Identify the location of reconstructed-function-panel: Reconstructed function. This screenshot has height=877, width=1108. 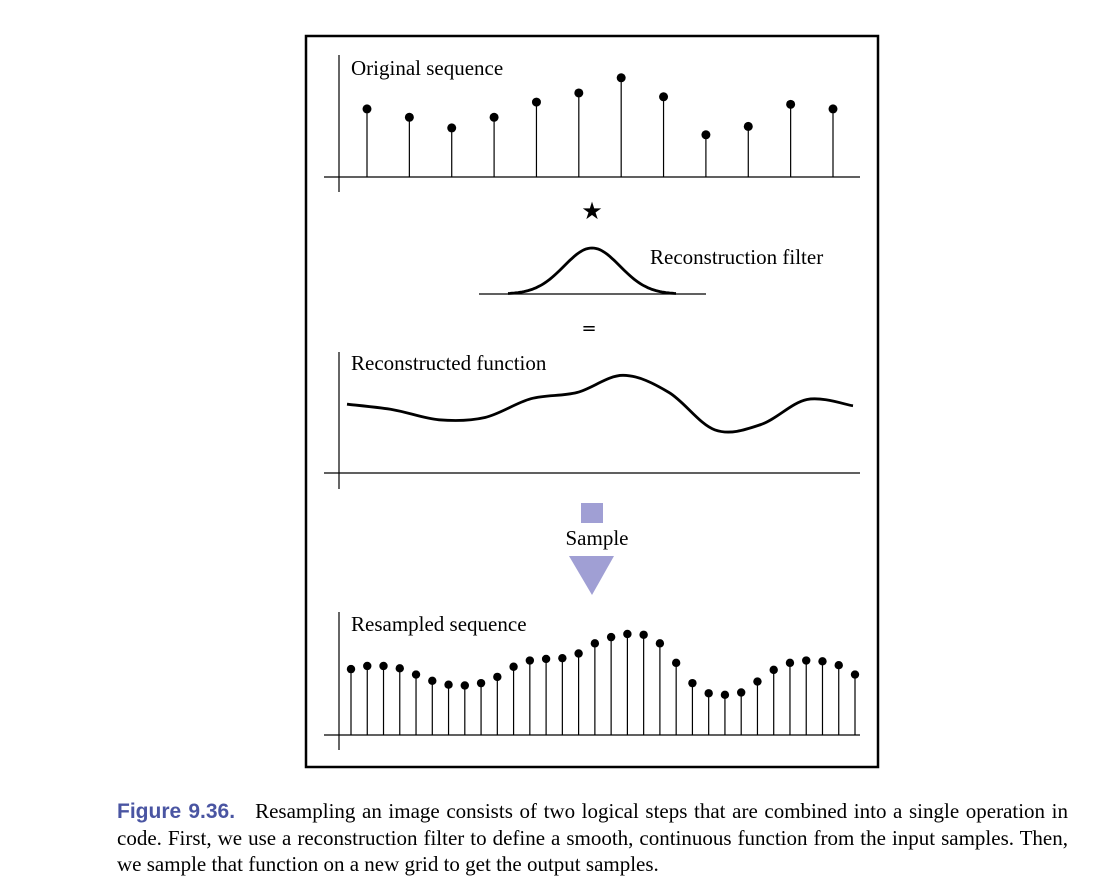
(592, 420).